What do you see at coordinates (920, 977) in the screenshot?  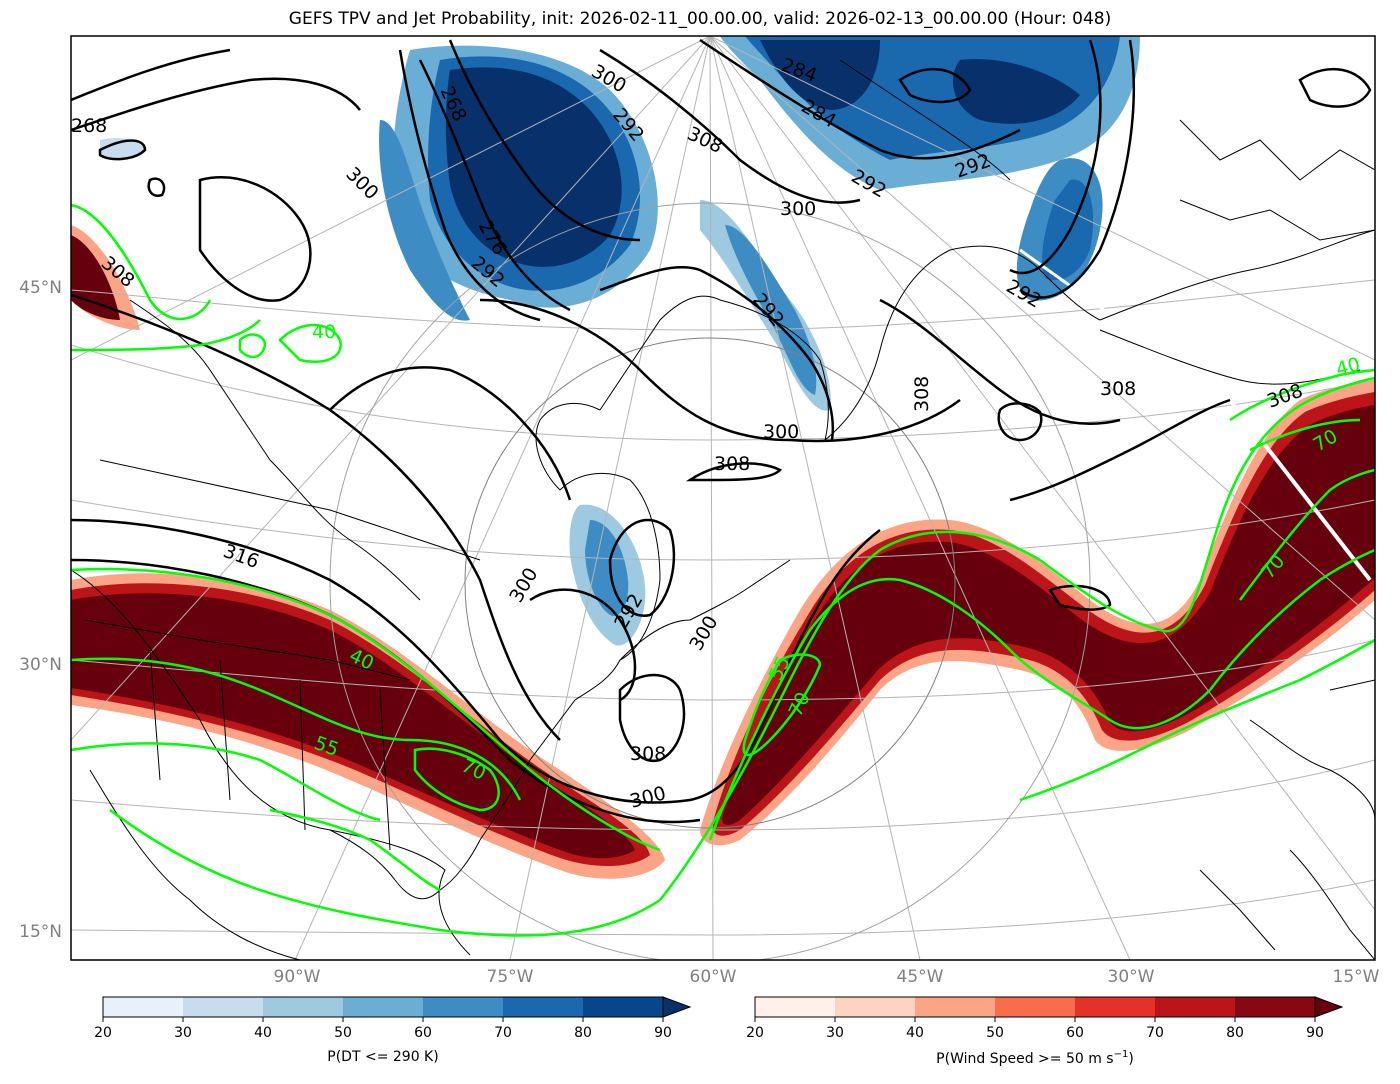 I see `lon-label-45w: 45°W` at bounding box center [920, 977].